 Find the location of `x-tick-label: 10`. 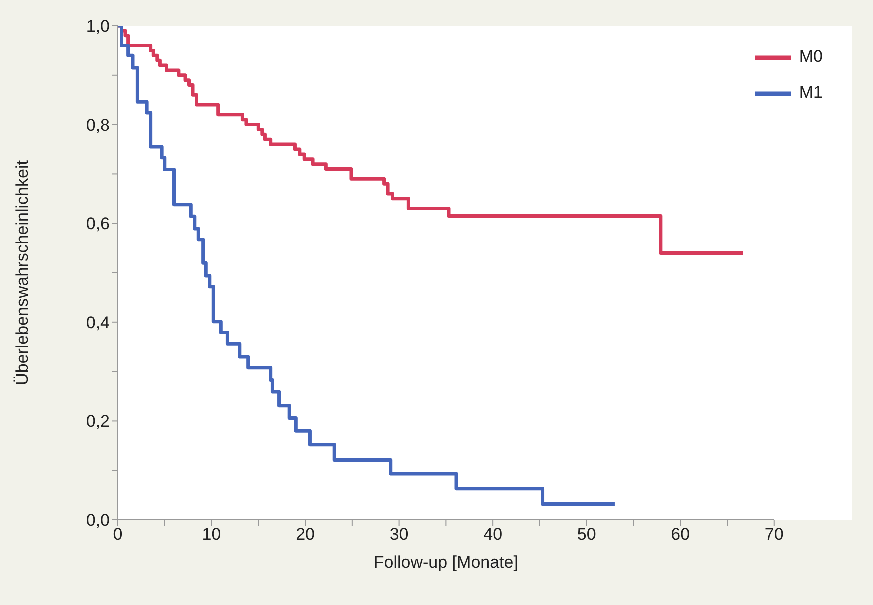

x-tick-label: 10 is located at coordinates (212, 534).